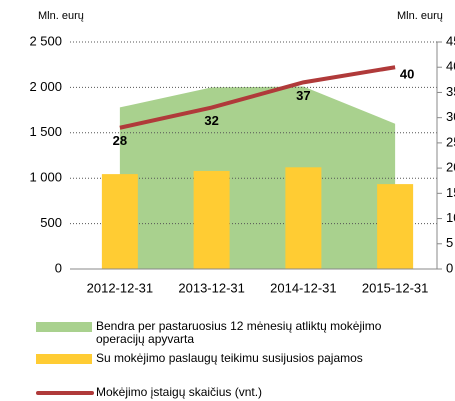 The image size is (455, 401). I want to click on data-label: 28, so click(120, 140).